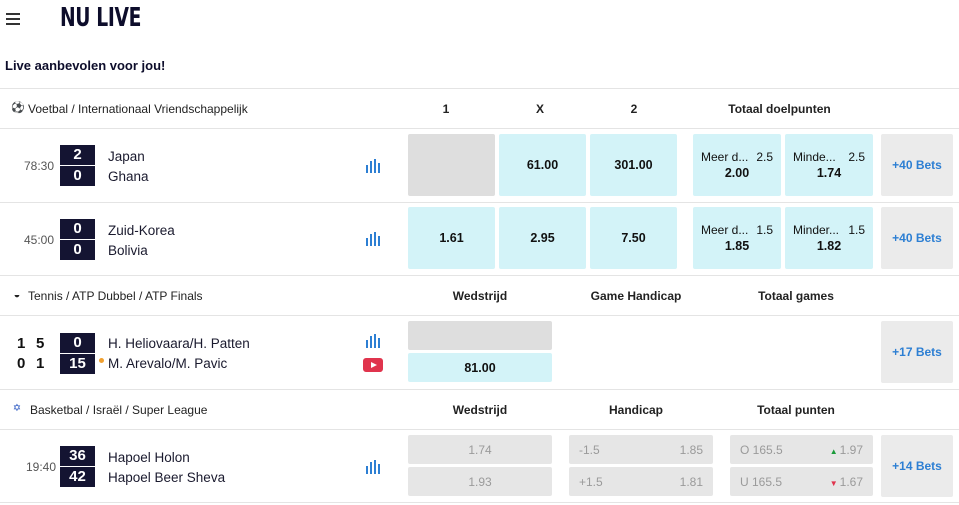 The height and width of the screenshot is (505, 959). Describe the element at coordinates (542, 238) in the screenshot. I see `odd-draw: 2.95` at that location.